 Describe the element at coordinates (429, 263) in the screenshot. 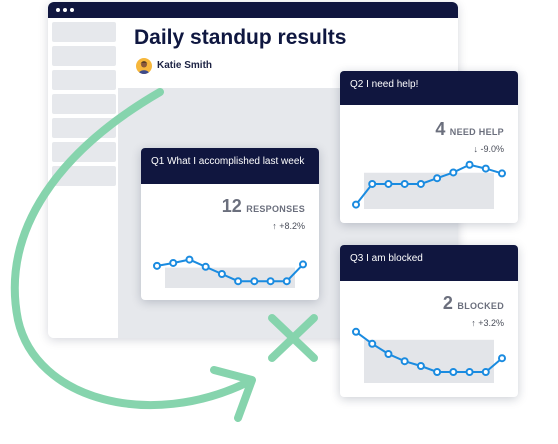

I see `card-header: Q3 I am blocked` at that location.